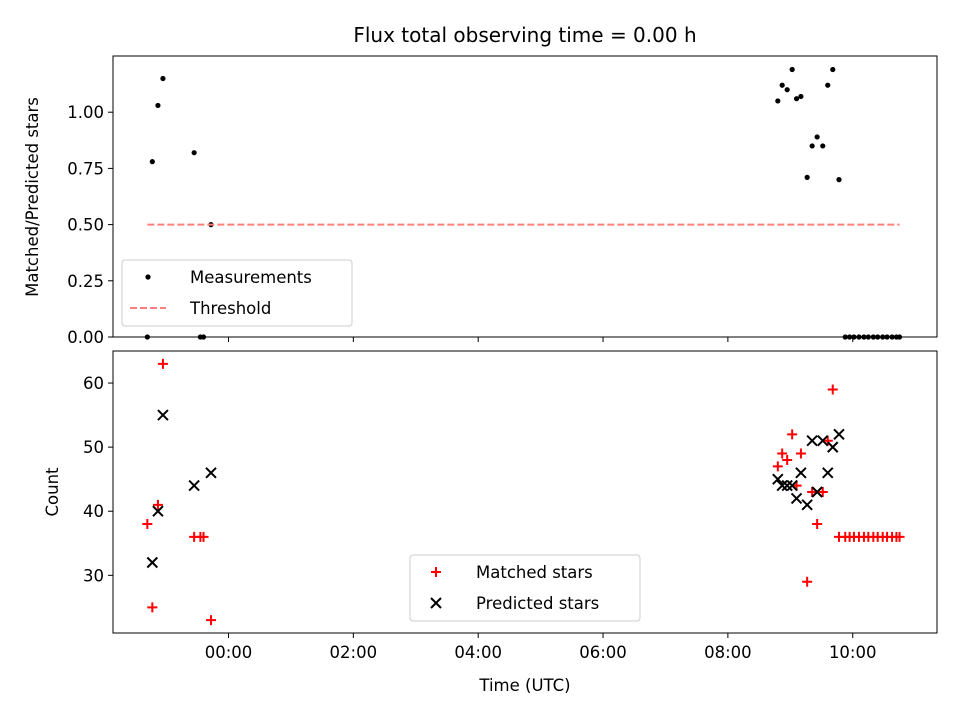 Image resolution: width=960 pixels, height=720 pixels. Describe the element at coordinates (93, 511) in the screenshot. I see `bottom-y-tick-label: 40` at that location.